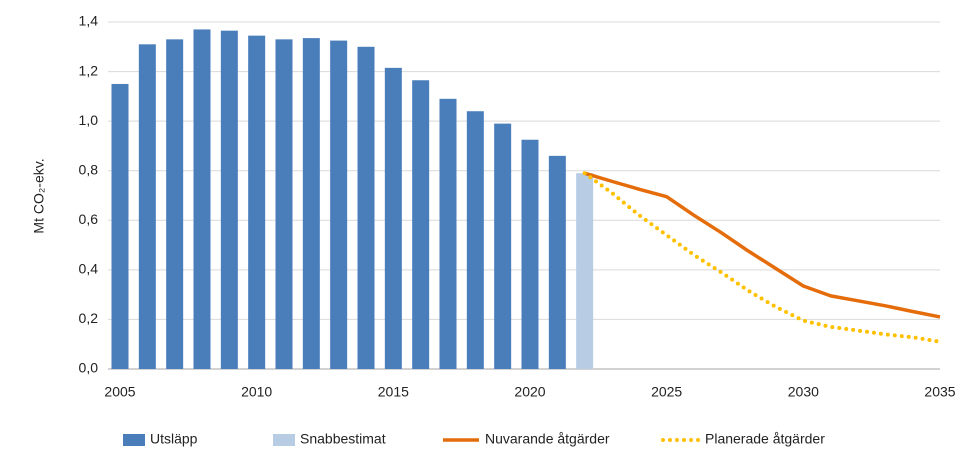 The width and height of the screenshot is (960, 452). What do you see at coordinates (89, 120) in the screenshot?
I see `y-tick-label: 1,0` at bounding box center [89, 120].